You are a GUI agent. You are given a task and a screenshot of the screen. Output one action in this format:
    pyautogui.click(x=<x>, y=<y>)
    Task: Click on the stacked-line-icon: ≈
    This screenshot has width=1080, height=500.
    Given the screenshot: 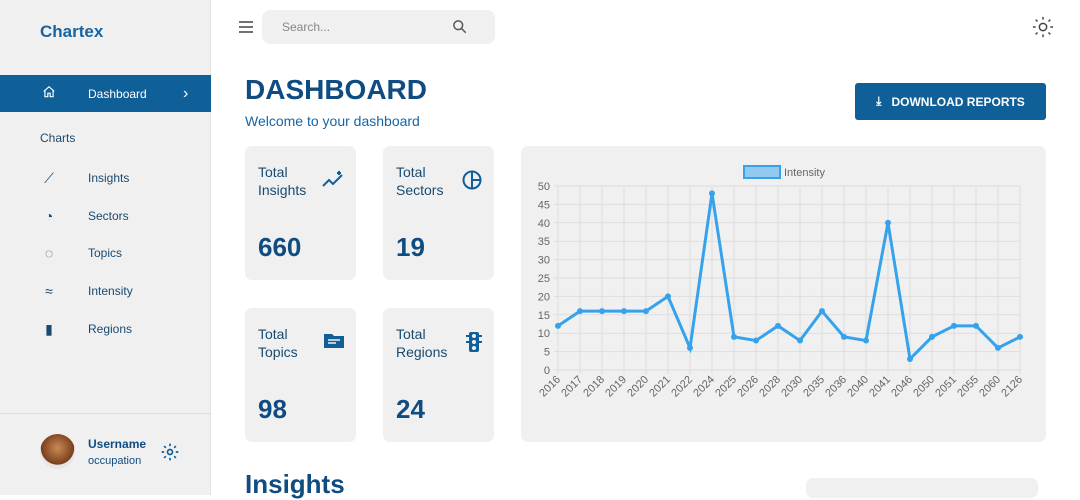 What is the action you would take?
    pyautogui.click(x=49, y=291)
    